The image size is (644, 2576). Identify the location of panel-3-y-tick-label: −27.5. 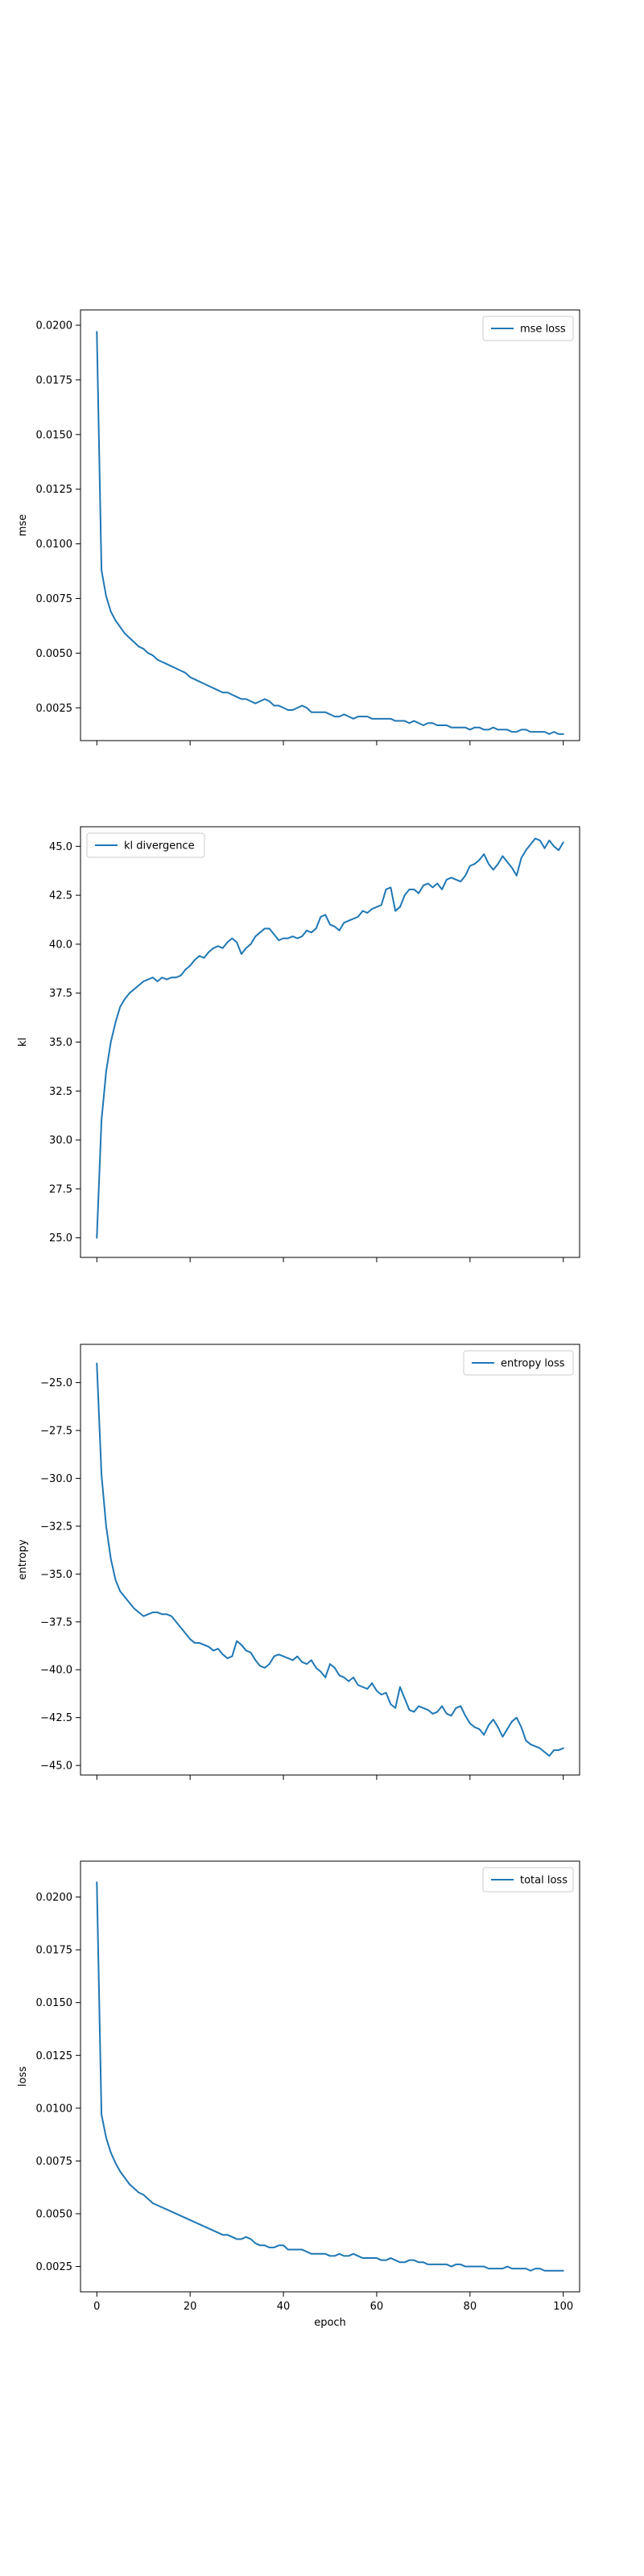
(56, 1432).